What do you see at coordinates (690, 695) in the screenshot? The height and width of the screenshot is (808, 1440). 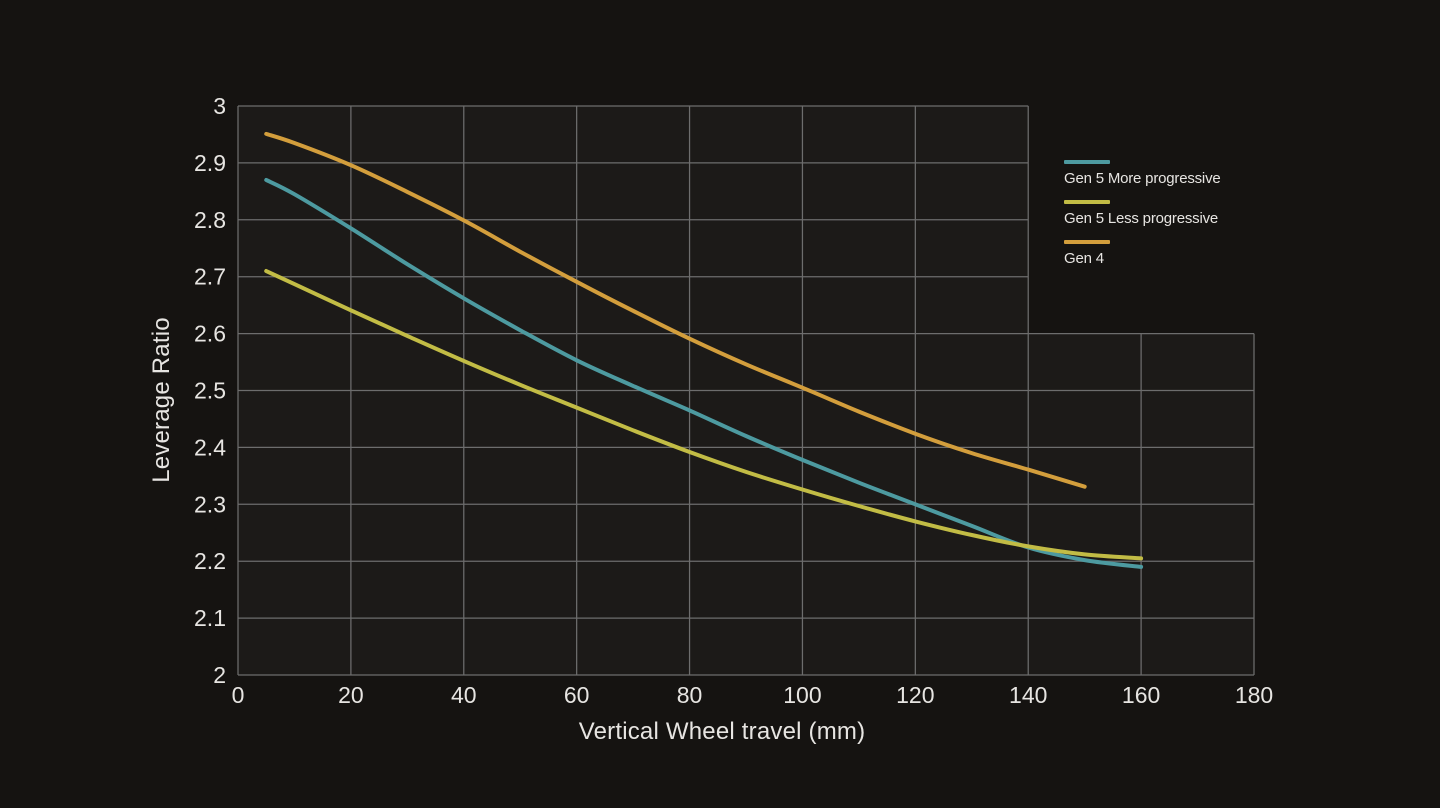 I see `x-tick-label: 80` at bounding box center [690, 695].